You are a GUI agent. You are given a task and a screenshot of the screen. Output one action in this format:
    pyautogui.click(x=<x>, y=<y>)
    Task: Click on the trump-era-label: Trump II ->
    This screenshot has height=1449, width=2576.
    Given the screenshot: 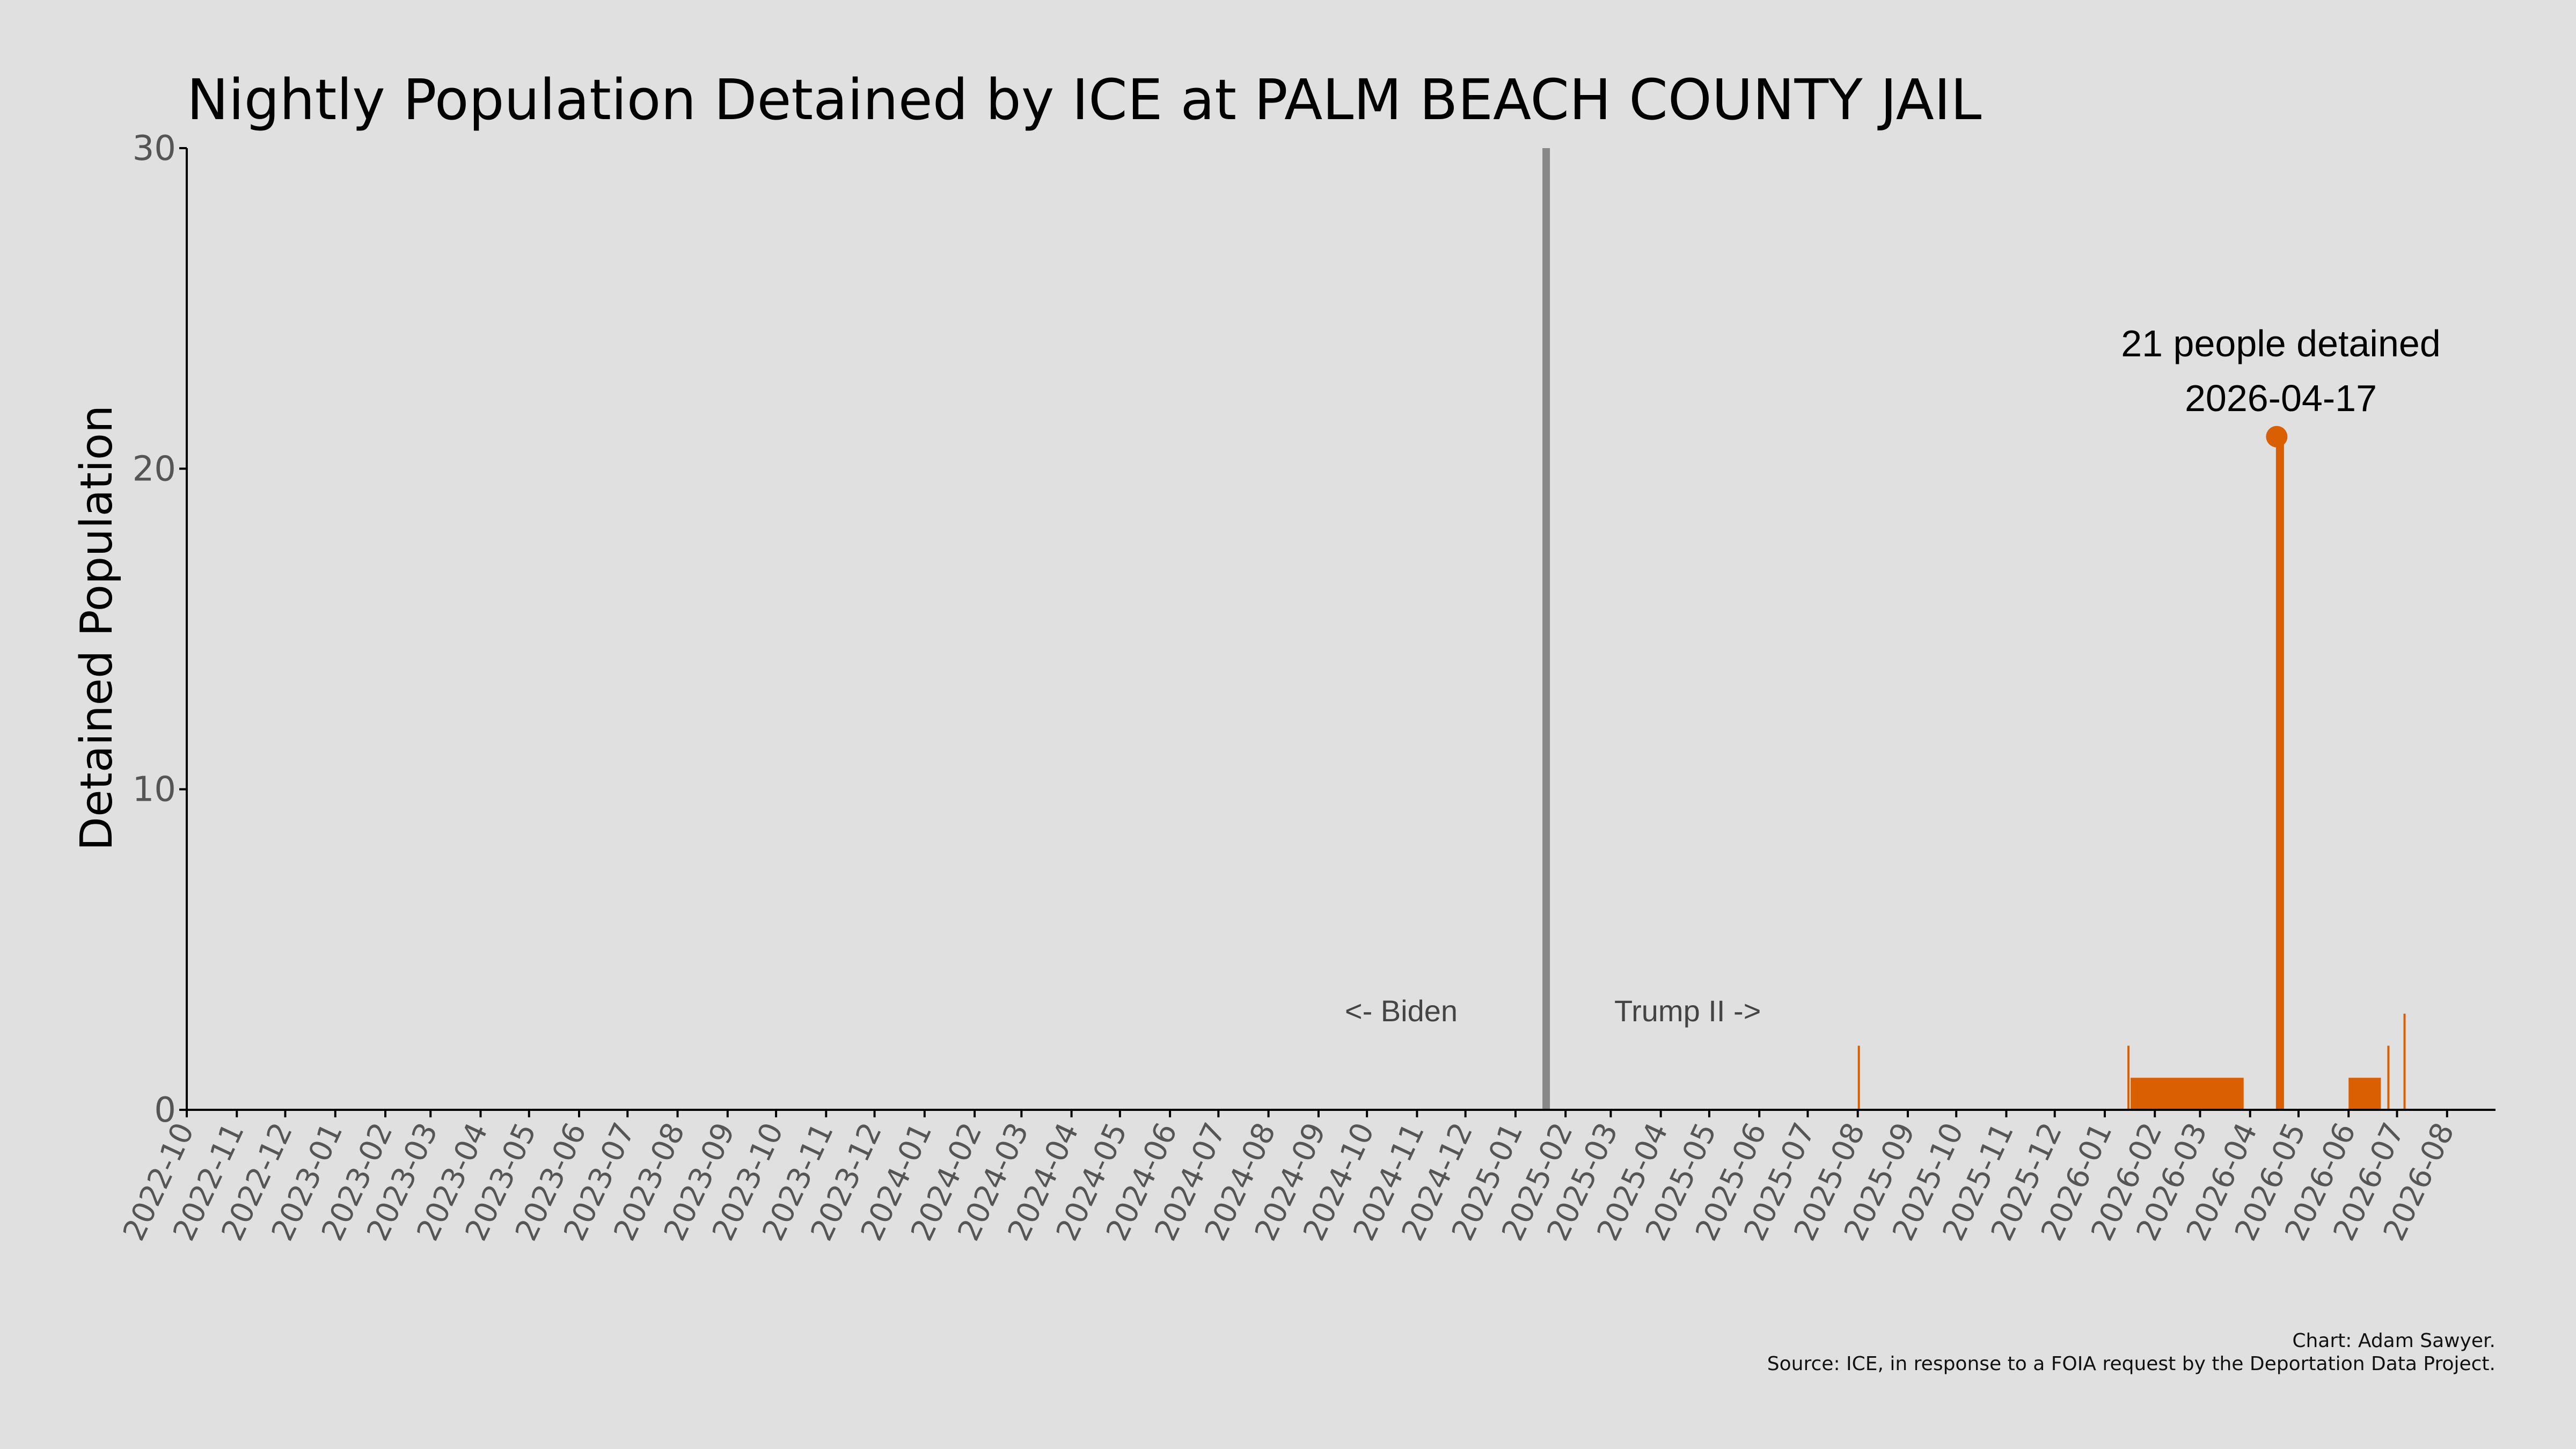 What is the action you would take?
    pyautogui.click(x=1687, y=1011)
    